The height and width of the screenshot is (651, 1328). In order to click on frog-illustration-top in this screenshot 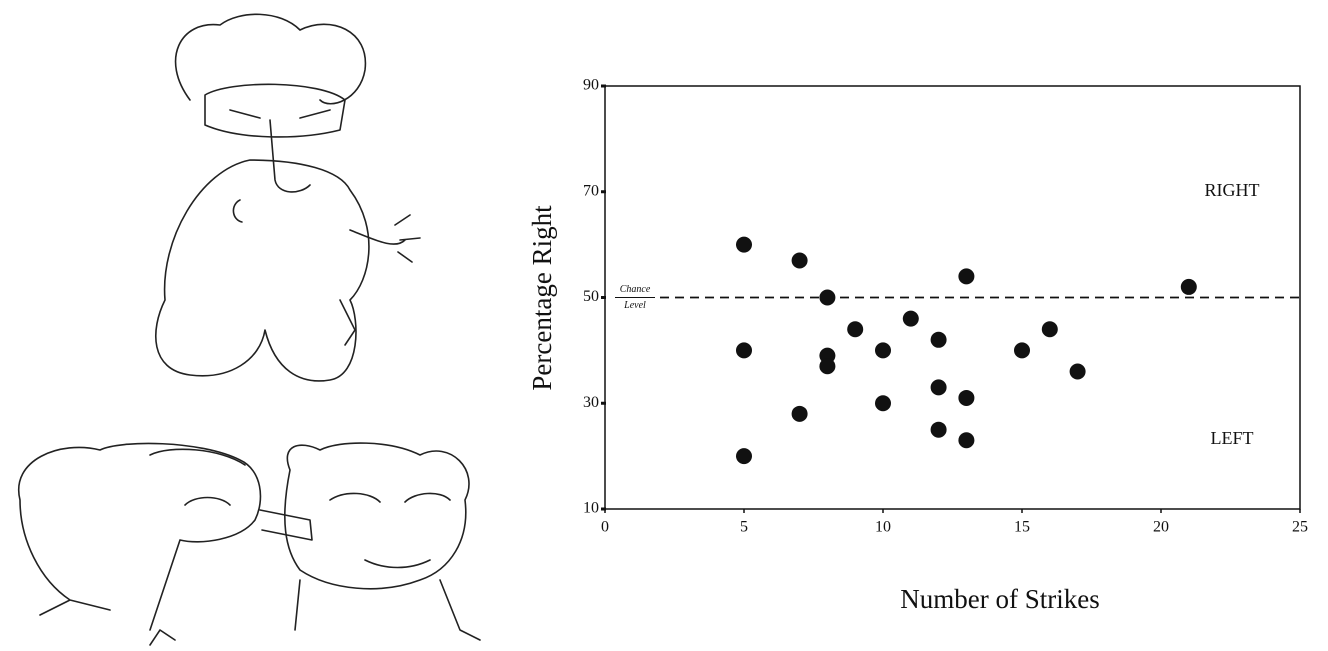, I will do `click(287, 197)`.